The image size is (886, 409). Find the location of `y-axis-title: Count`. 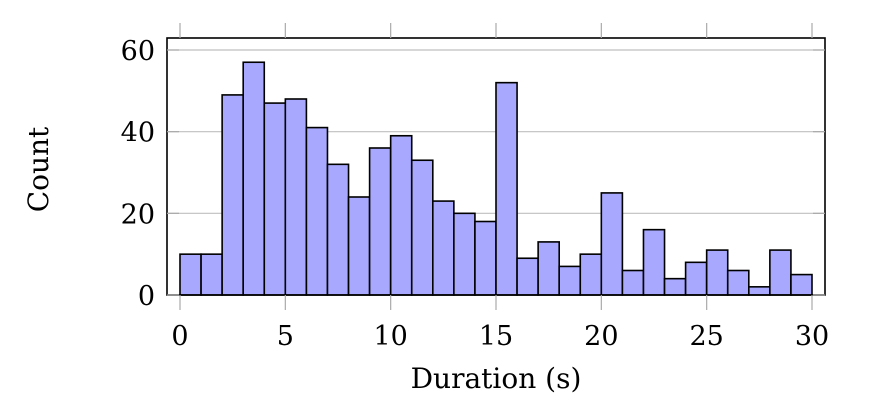

y-axis-title: Count is located at coordinates (38, 169).